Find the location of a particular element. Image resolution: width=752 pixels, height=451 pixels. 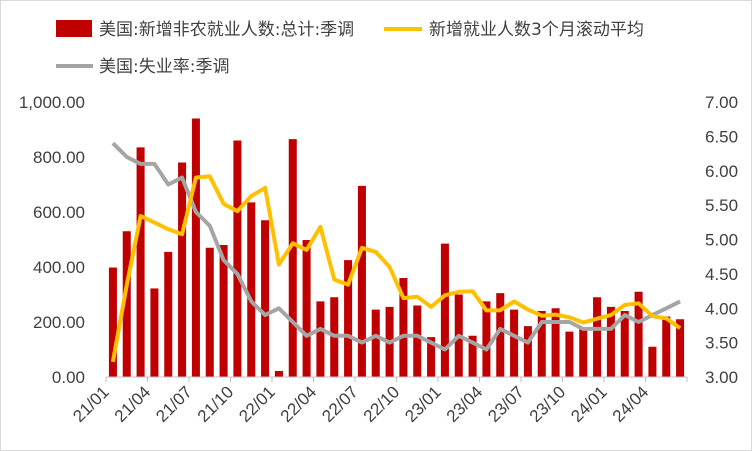

right-axis-tick-label: 5.50 is located at coordinates (721, 205).